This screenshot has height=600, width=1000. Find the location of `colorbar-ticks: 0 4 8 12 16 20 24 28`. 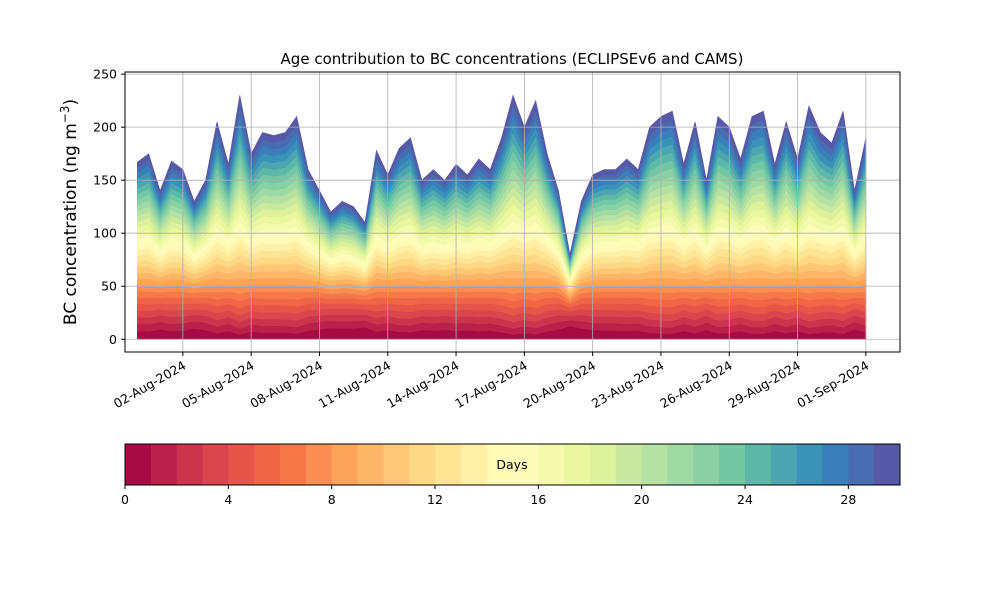

colorbar-ticks: 0 4 8 12 16 20 24 28 is located at coordinates (488, 496).